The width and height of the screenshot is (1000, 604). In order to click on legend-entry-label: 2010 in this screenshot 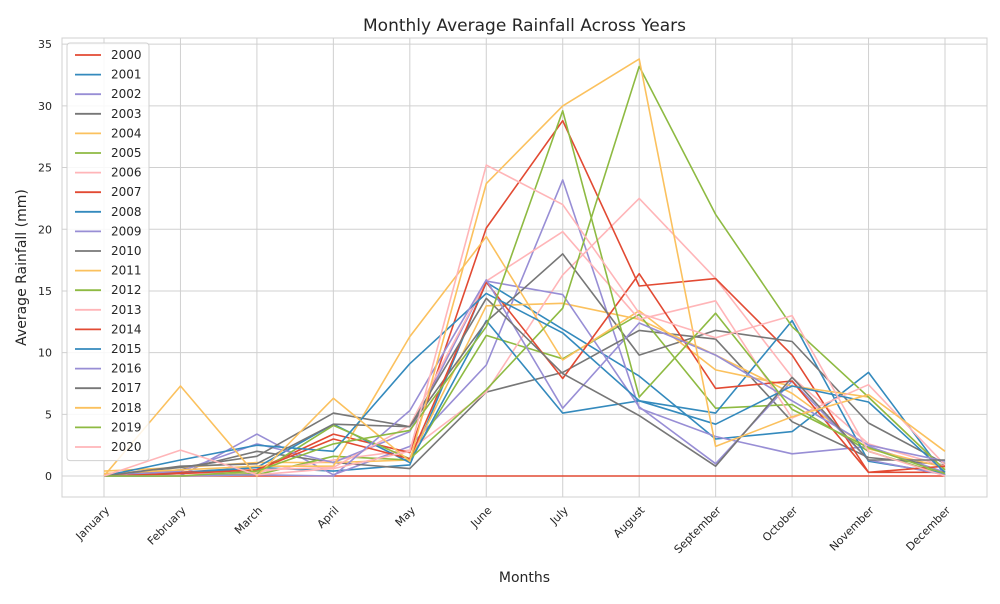, I will do `click(126, 251)`.